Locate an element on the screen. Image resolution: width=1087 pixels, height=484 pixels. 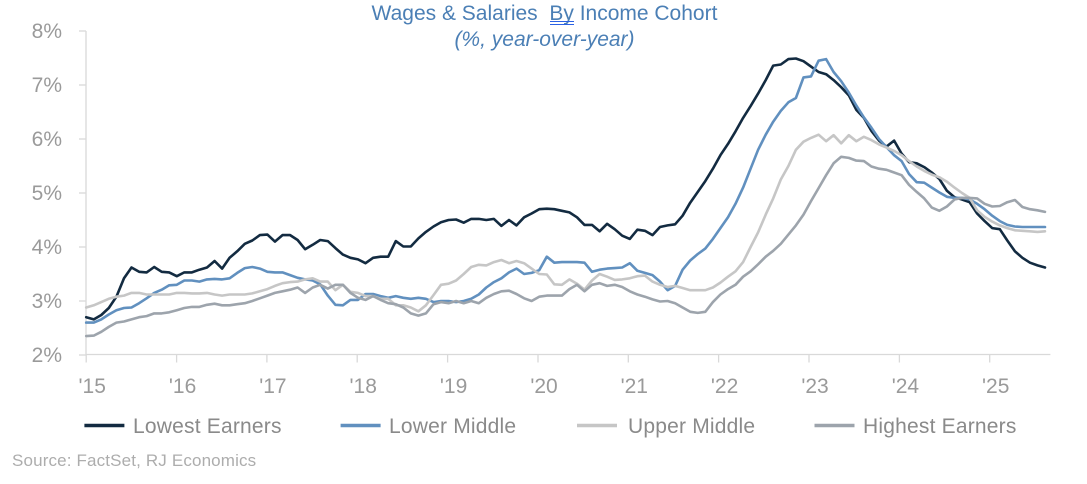
svg-text: 8% is located at coordinates (47, 31).